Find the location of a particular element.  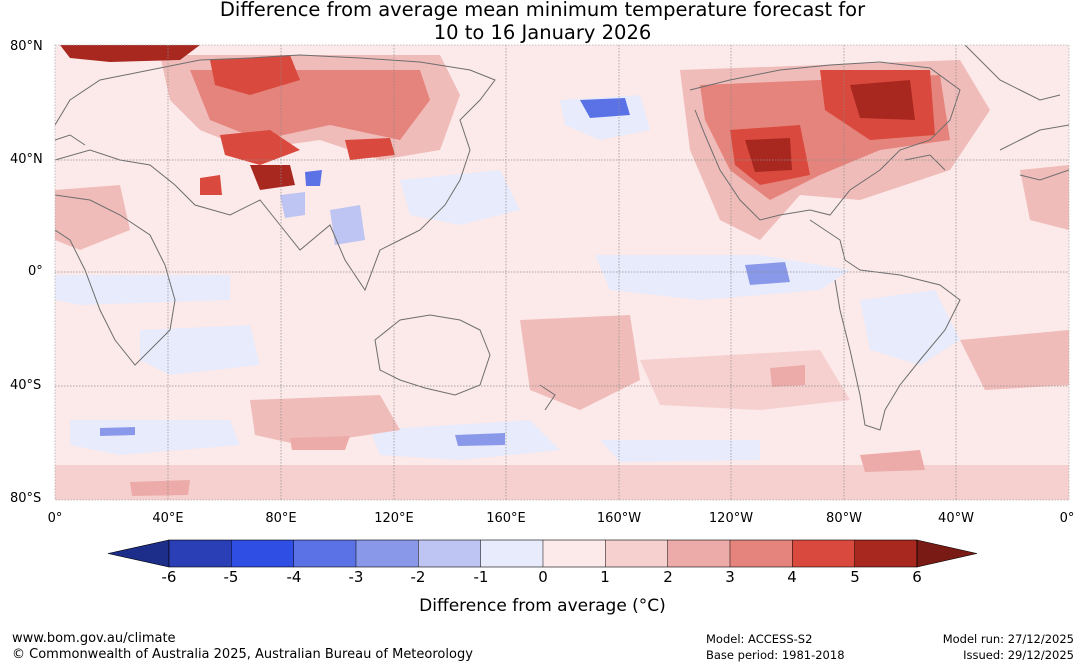

colorbar-tick: -5 is located at coordinates (231, 577).